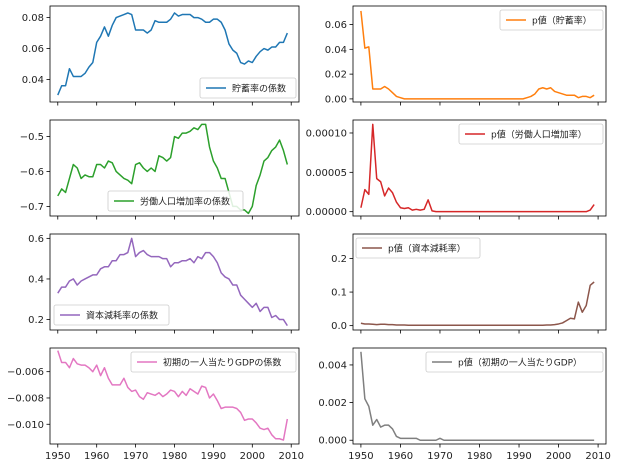 Image resolution: width=618 pixels, height=465 pixels. I want to click on legend: 初期の一人当たりGDPの係数, so click(213, 362).